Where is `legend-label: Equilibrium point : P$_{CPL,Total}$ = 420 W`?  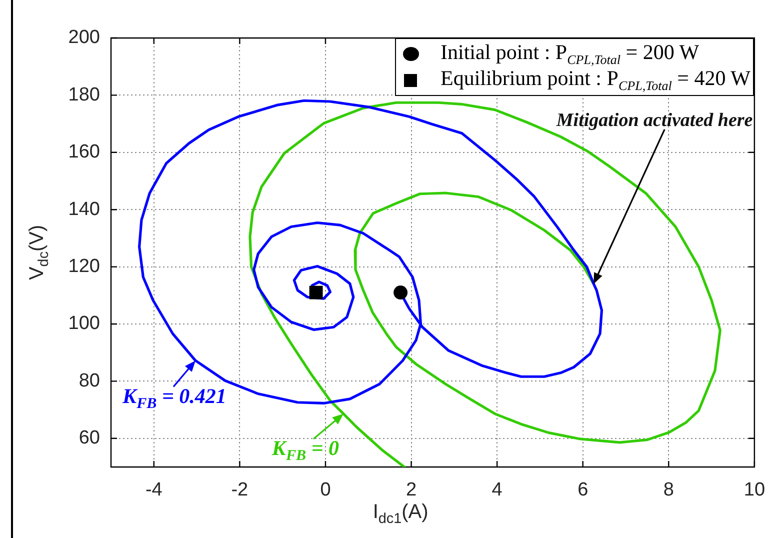 legend-label: Equilibrium point : P$_{CPL,Total}$ = 420 W is located at coordinates (595, 80).